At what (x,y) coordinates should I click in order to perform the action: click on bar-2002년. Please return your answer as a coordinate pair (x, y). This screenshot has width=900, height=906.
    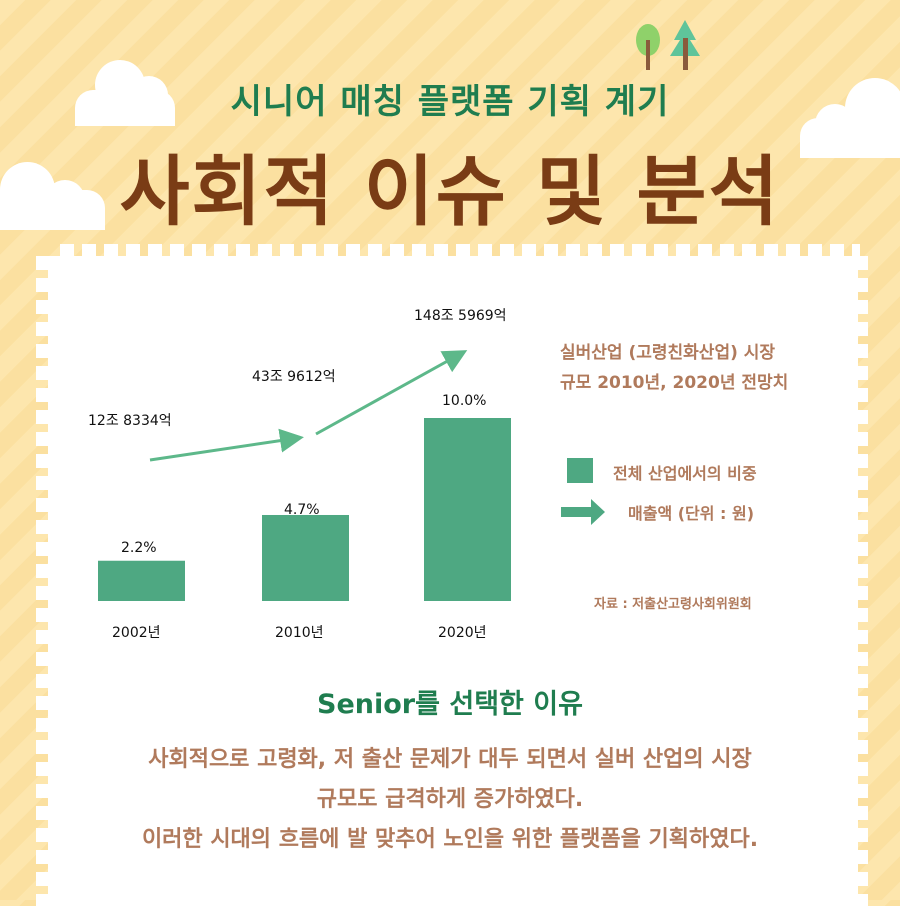
    Looking at the image, I should click on (141, 580).